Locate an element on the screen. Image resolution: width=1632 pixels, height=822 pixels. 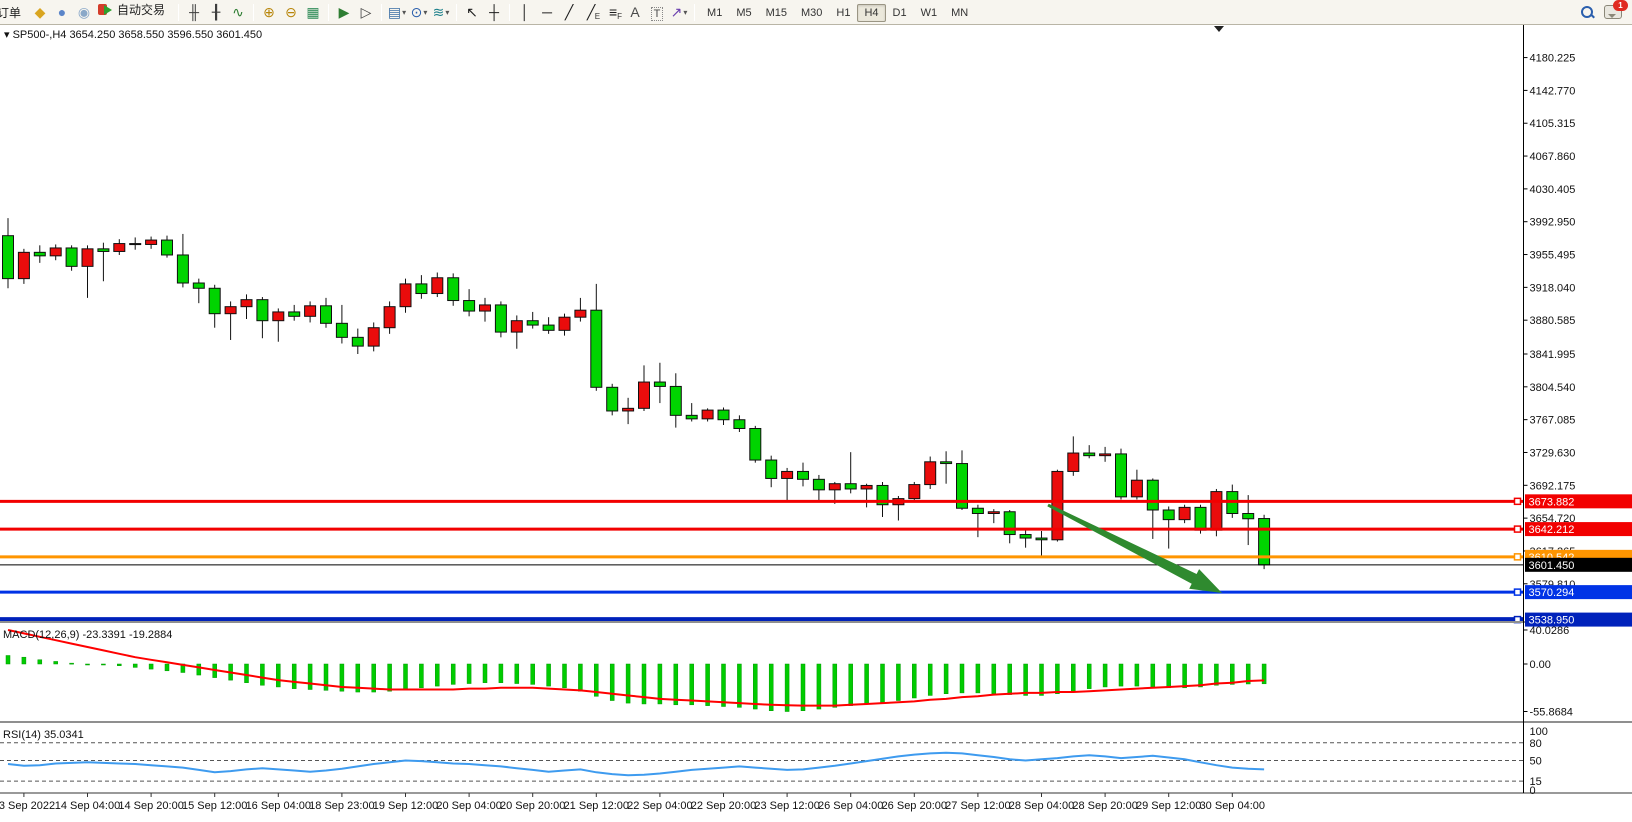
zoom-in-icon: ⊕ is located at coordinates (269, 12).